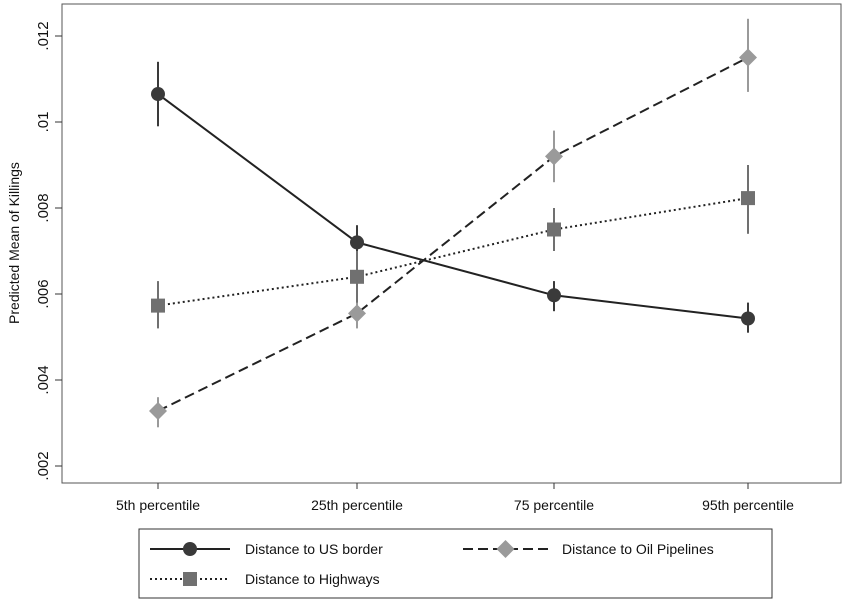 The width and height of the screenshot is (845, 603). What do you see at coordinates (357, 505) in the screenshot?
I see `x-tick-label: 25th percentile` at bounding box center [357, 505].